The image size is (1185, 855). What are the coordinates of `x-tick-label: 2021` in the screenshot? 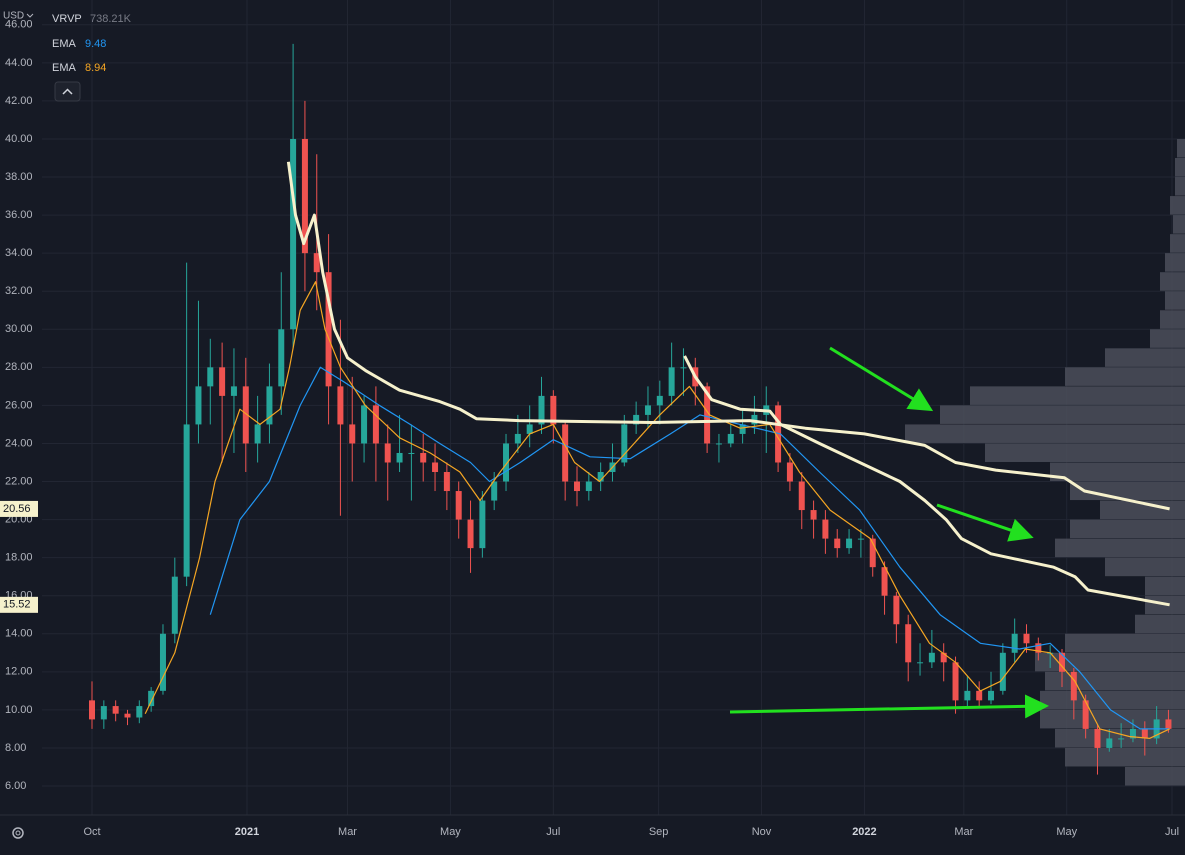 It's located at (247, 832).